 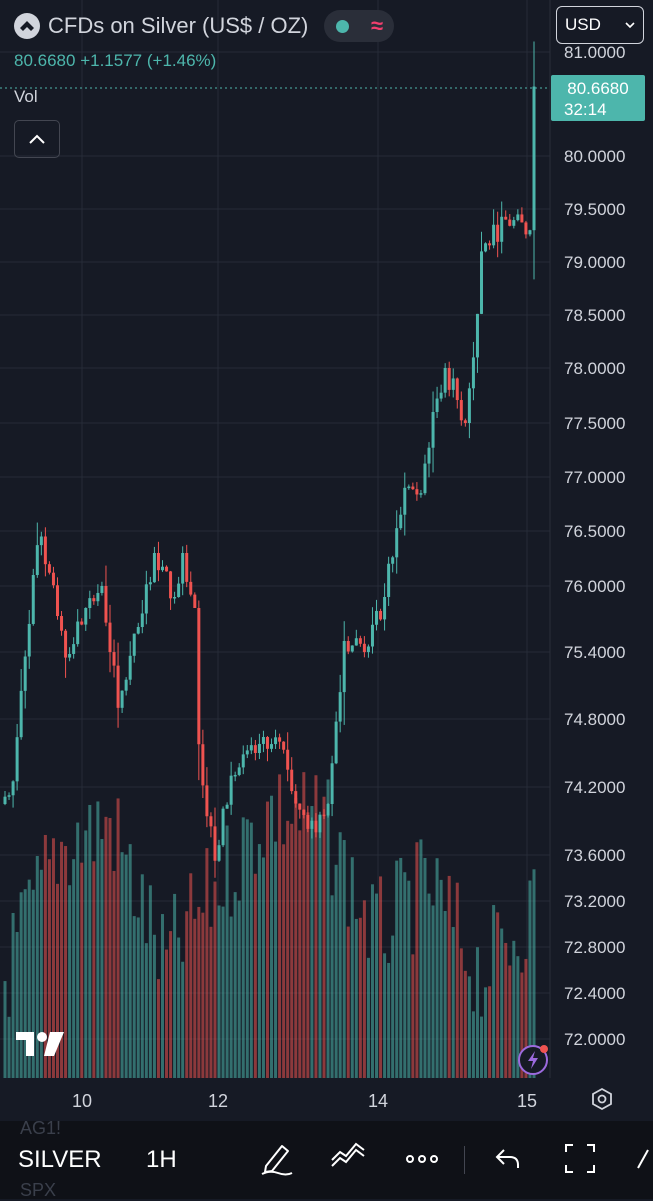 I want to click on lightning-alert-icon, so click(x=533, y=1059).